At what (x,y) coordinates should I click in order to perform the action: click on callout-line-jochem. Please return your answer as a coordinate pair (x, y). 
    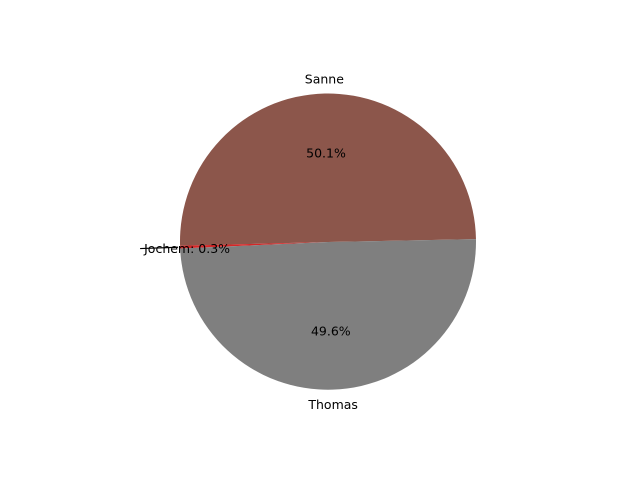
    Looking at the image, I should click on (159, 248).